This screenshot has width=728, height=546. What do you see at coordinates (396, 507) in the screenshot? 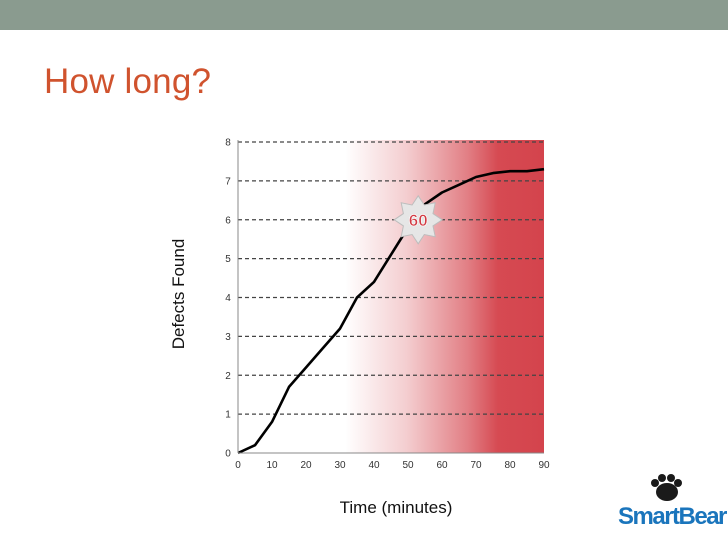
I see `x-axis-label: Time (minutes)` at bounding box center [396, 507].